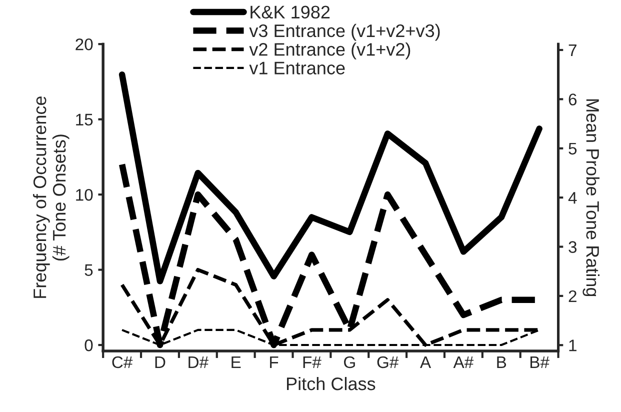 The width and height of the screenshot is (621, 412). I want to click on x-tick-label: D, so click(160, 362).